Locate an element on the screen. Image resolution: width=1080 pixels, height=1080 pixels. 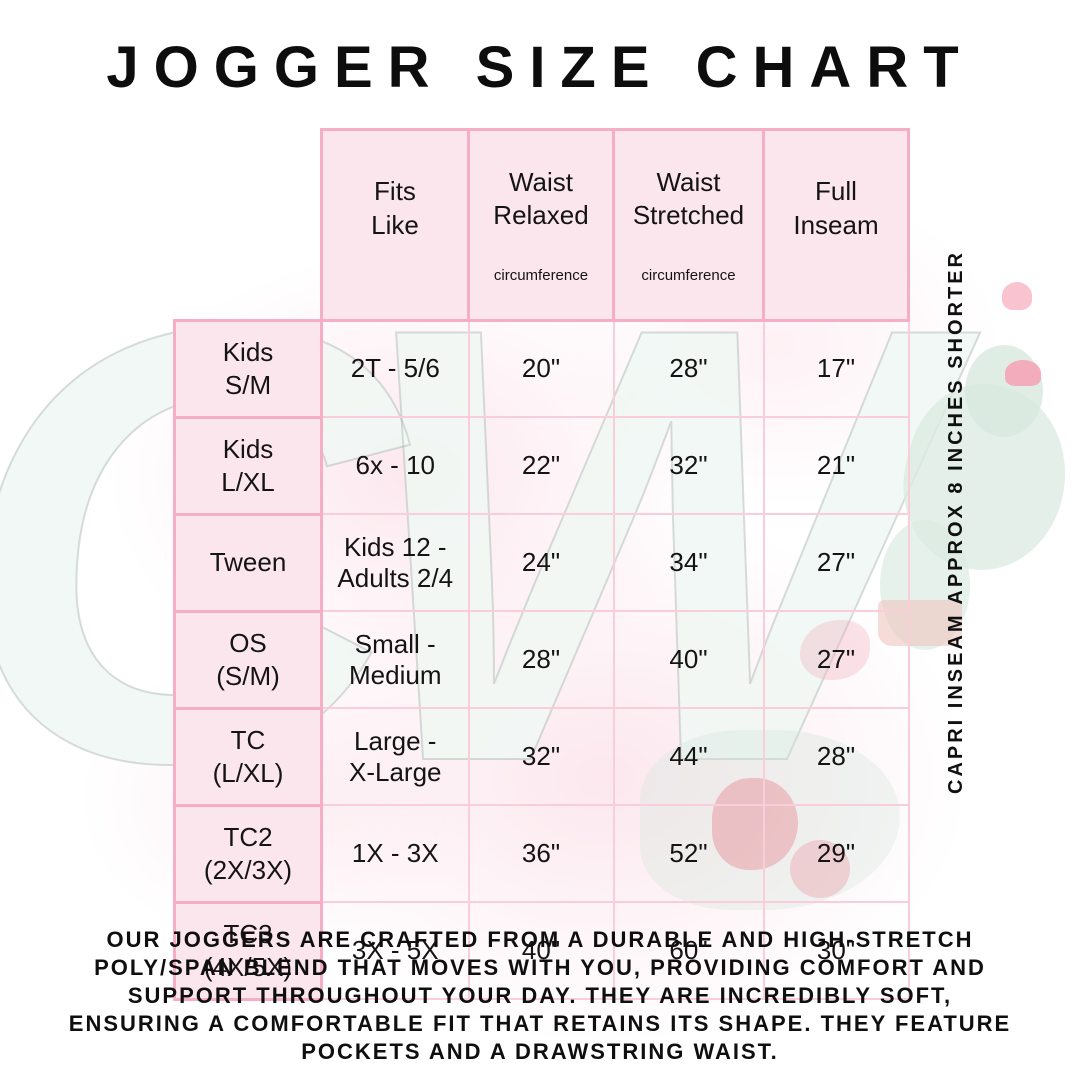
waist-relaxed-cell: 40" is located at coordinates (541, 951).